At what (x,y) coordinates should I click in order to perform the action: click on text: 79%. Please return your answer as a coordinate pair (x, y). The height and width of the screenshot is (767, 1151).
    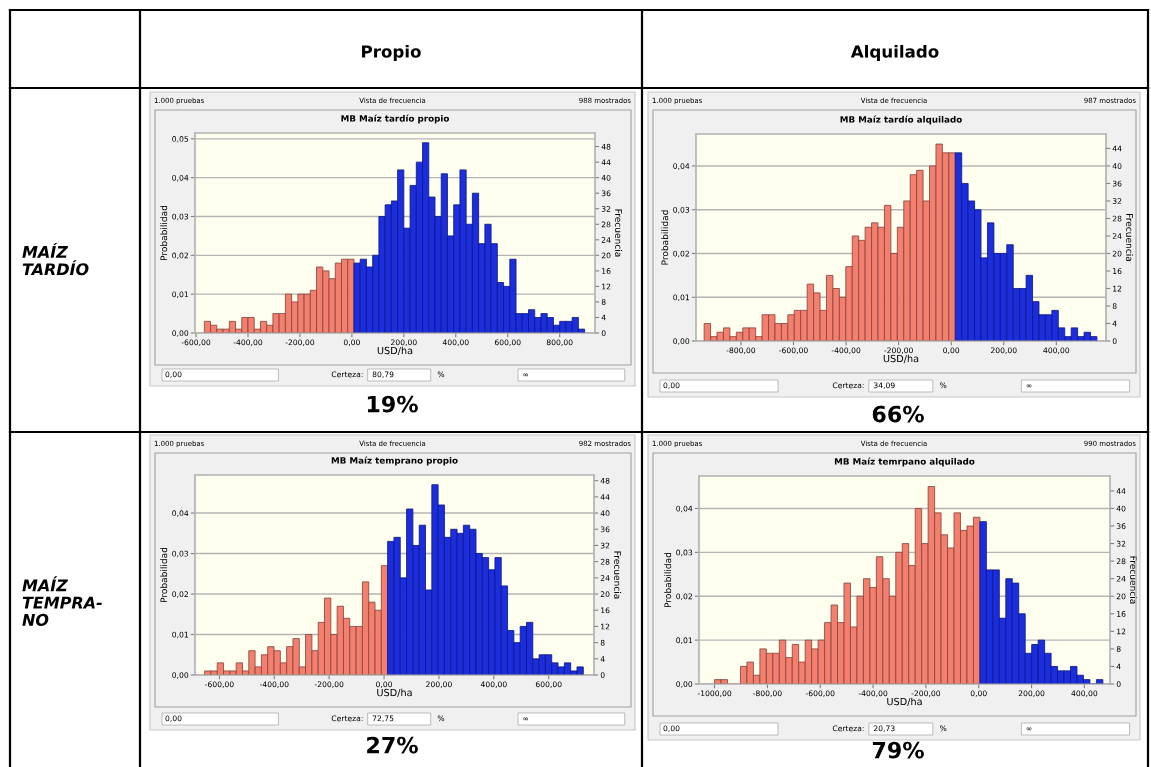
    Looking at the image, I should click on (898, 750).